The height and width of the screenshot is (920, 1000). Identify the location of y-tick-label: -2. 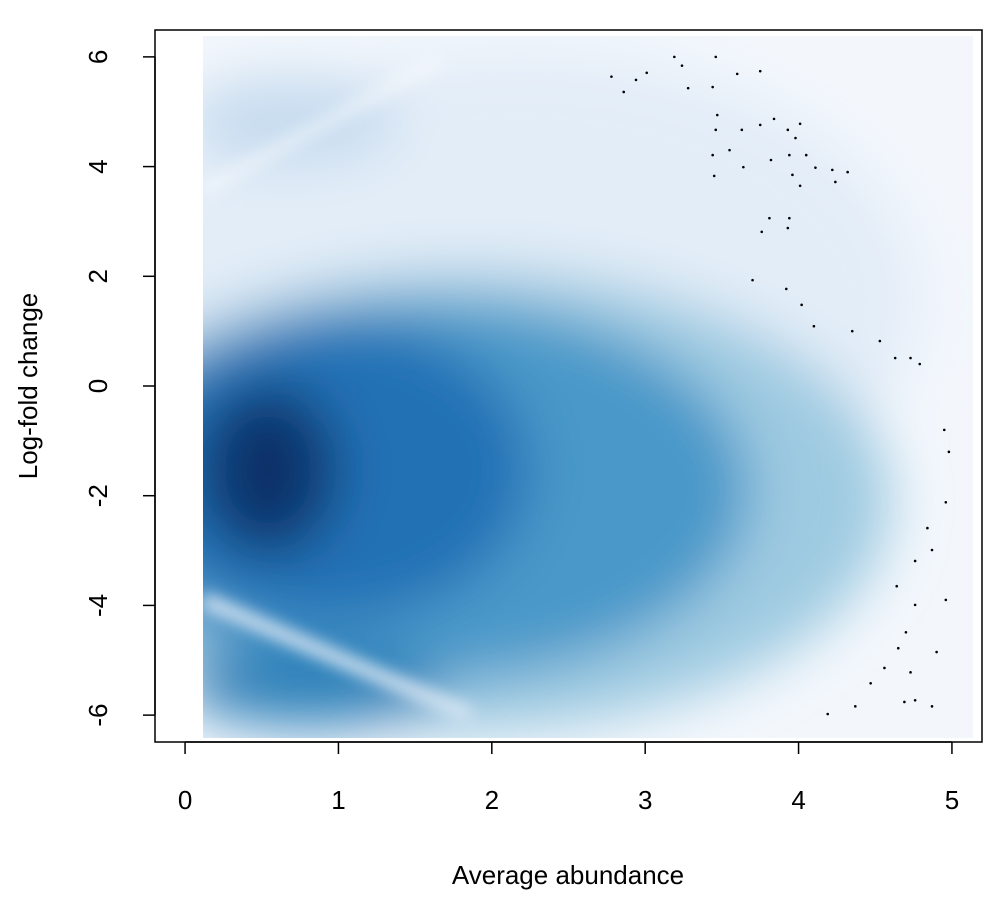
(98, 495).